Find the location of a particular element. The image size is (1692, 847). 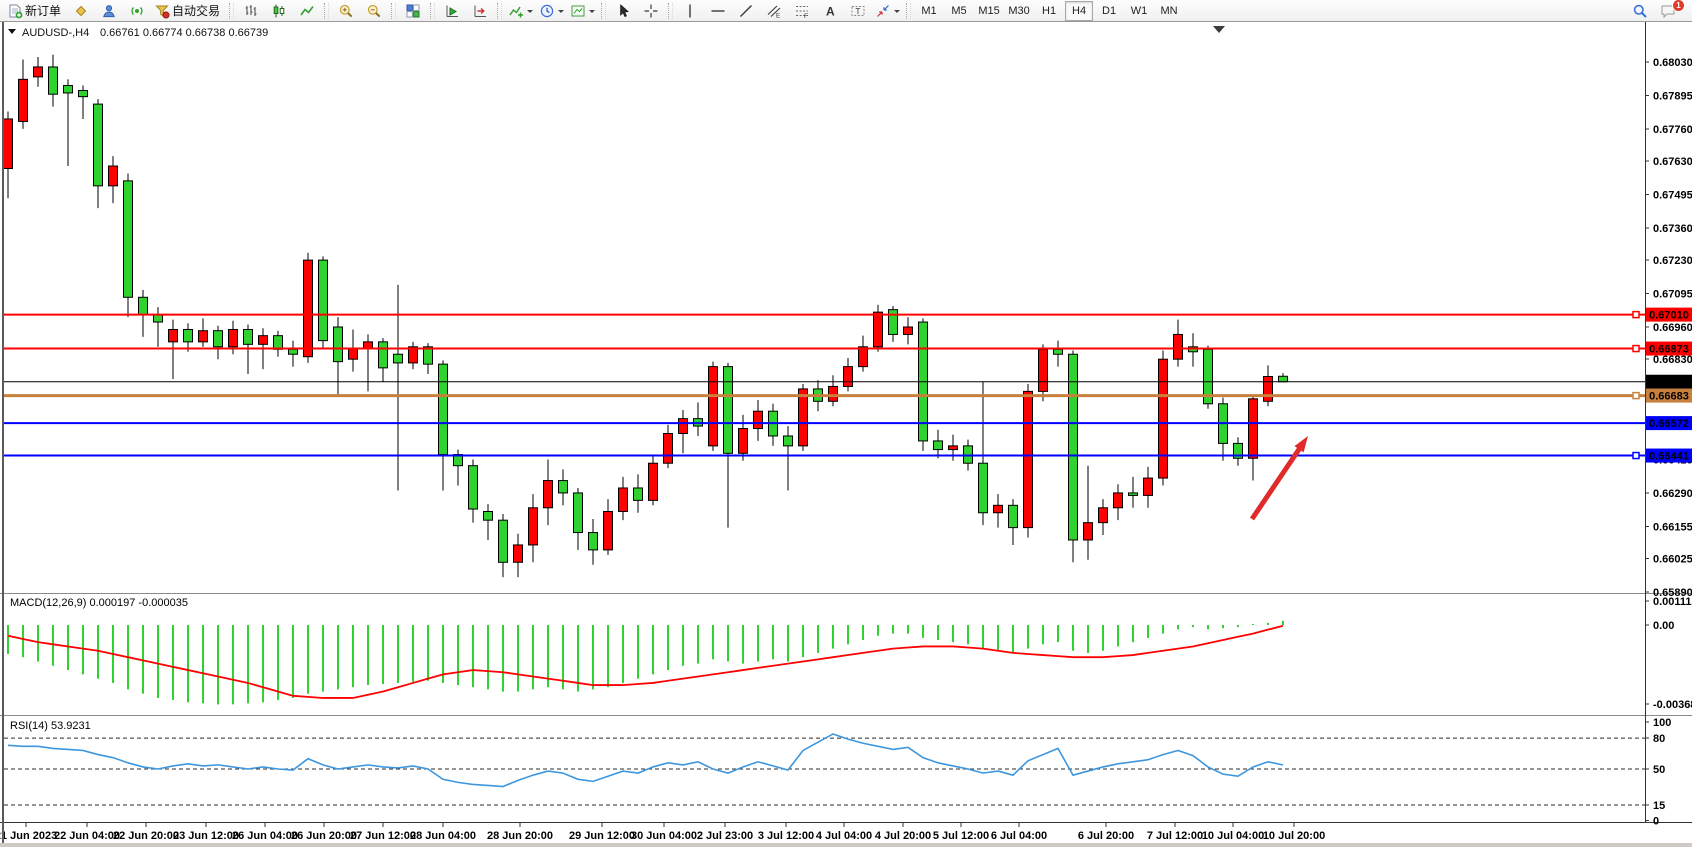

time-tick-label: 7 Jul 12:00 is located at coordinates (1175, 836).